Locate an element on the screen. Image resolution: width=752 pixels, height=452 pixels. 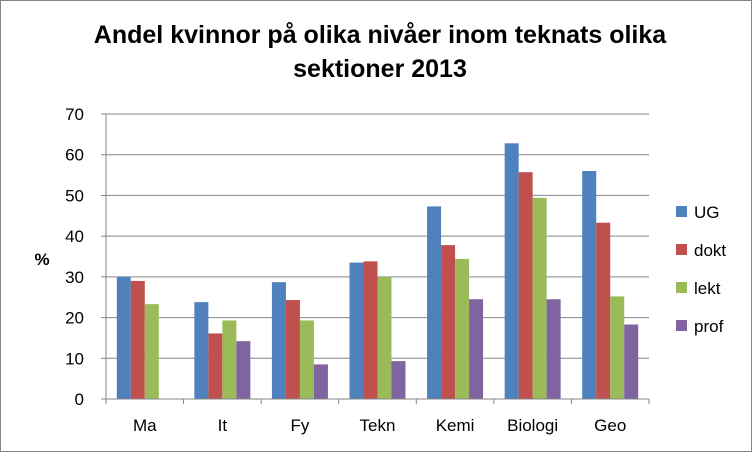
y-tick-label: 60 is located at coordinates (74, 155).